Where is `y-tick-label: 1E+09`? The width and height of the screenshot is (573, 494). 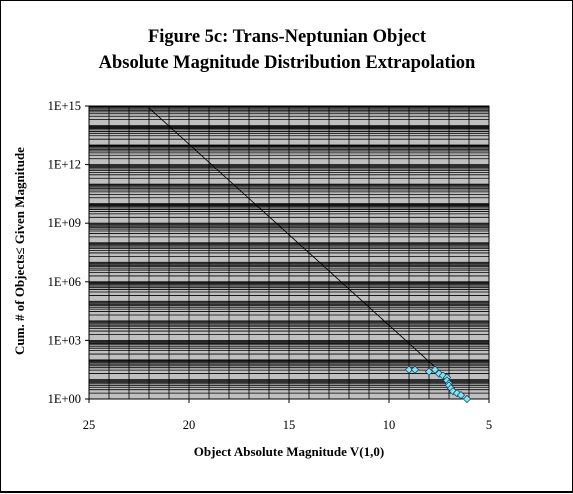 y-tick-label: 1E+09 is located at coordinates (64, 223).